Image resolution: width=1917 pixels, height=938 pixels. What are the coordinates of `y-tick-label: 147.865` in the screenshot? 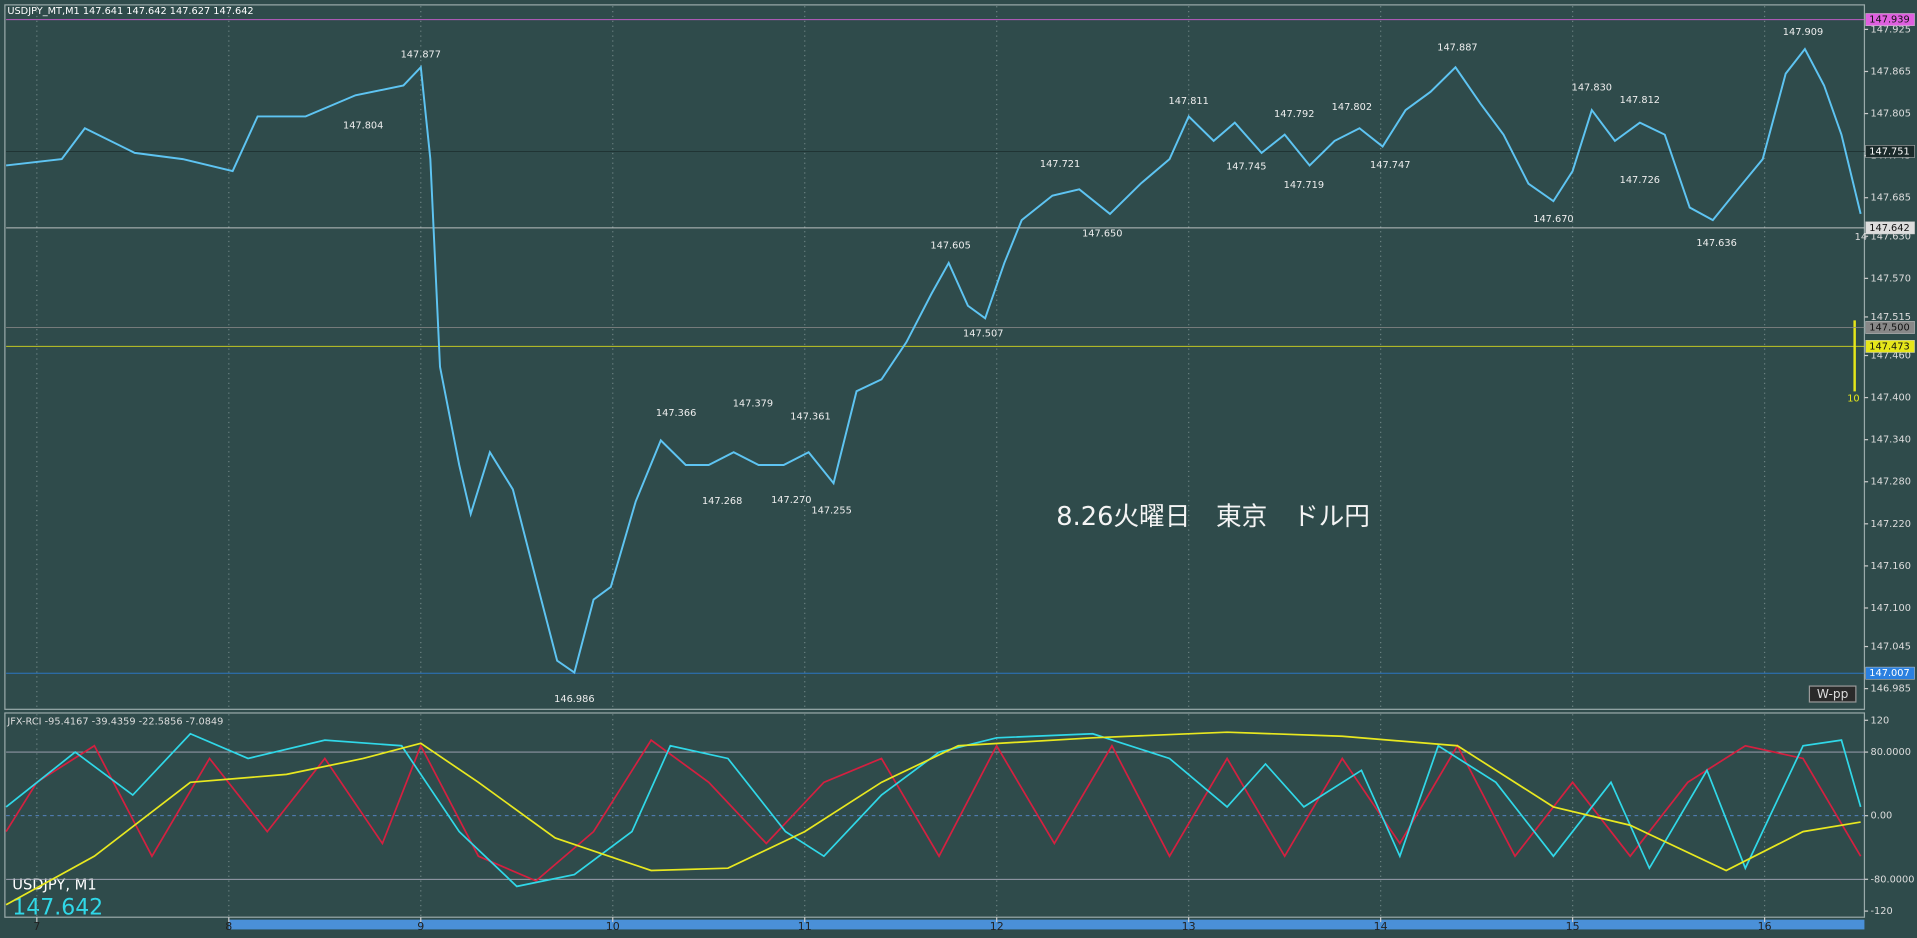 It's located at (1891, 71).